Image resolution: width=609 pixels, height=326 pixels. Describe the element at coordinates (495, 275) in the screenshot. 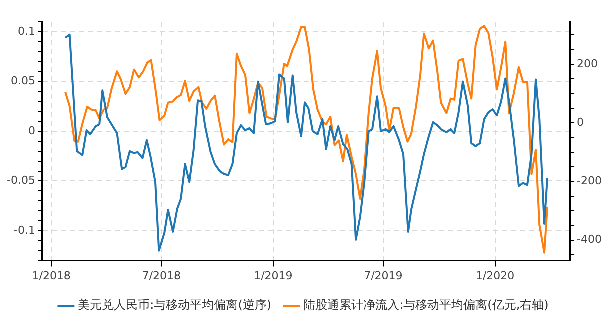

I see `x-tick-label: 1/2020` at that location.